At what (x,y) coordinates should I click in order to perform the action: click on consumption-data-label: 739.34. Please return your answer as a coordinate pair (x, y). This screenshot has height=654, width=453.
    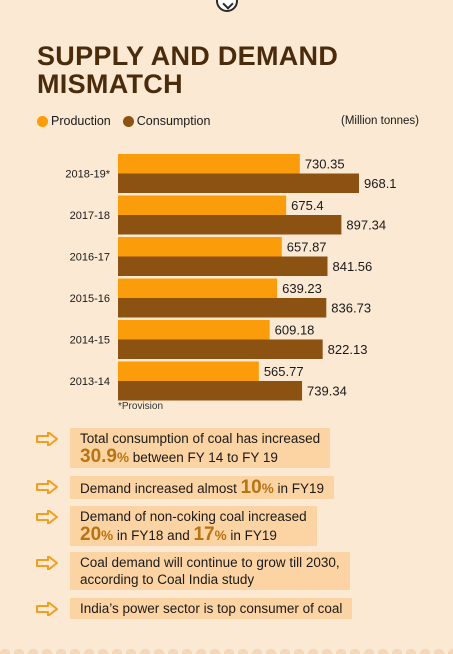
    Looking at the image, I should click on (327, 391).